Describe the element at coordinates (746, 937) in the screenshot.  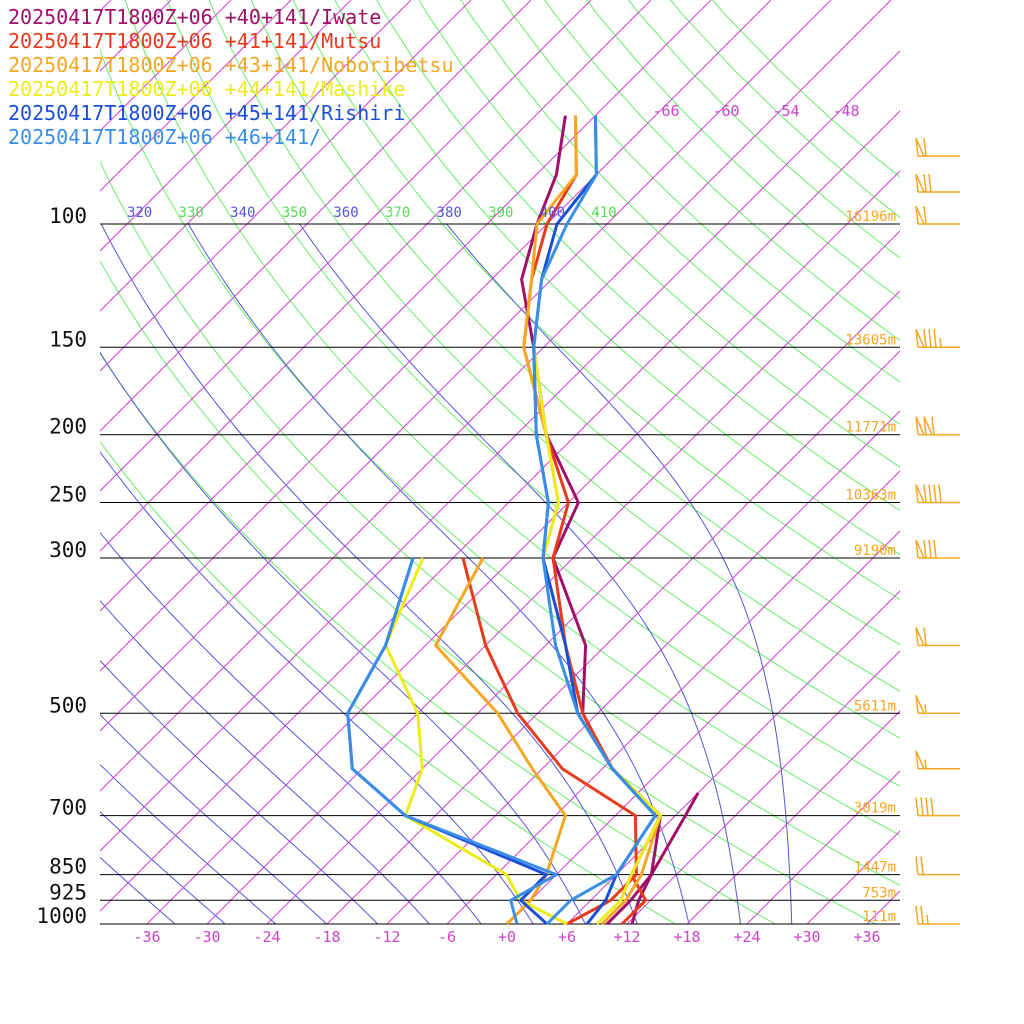
I see `temperature-tick-label: +24` at that location.